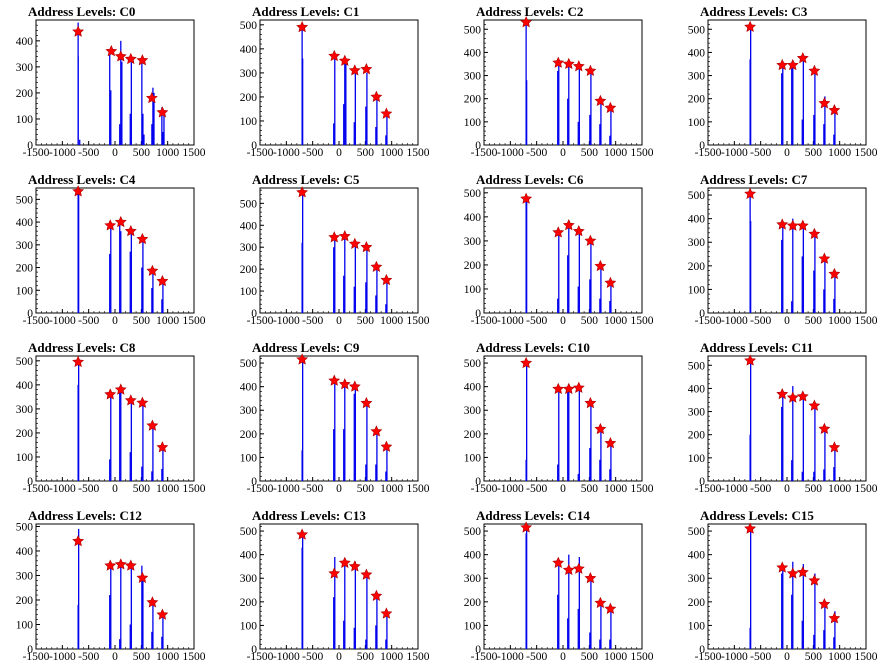 This screenshot has height=672, width=896. What do you see at coordinates (82, 347) in the screenshot?
I see `chart-title: Address Levels: C8` at bounding box center [82, 347].